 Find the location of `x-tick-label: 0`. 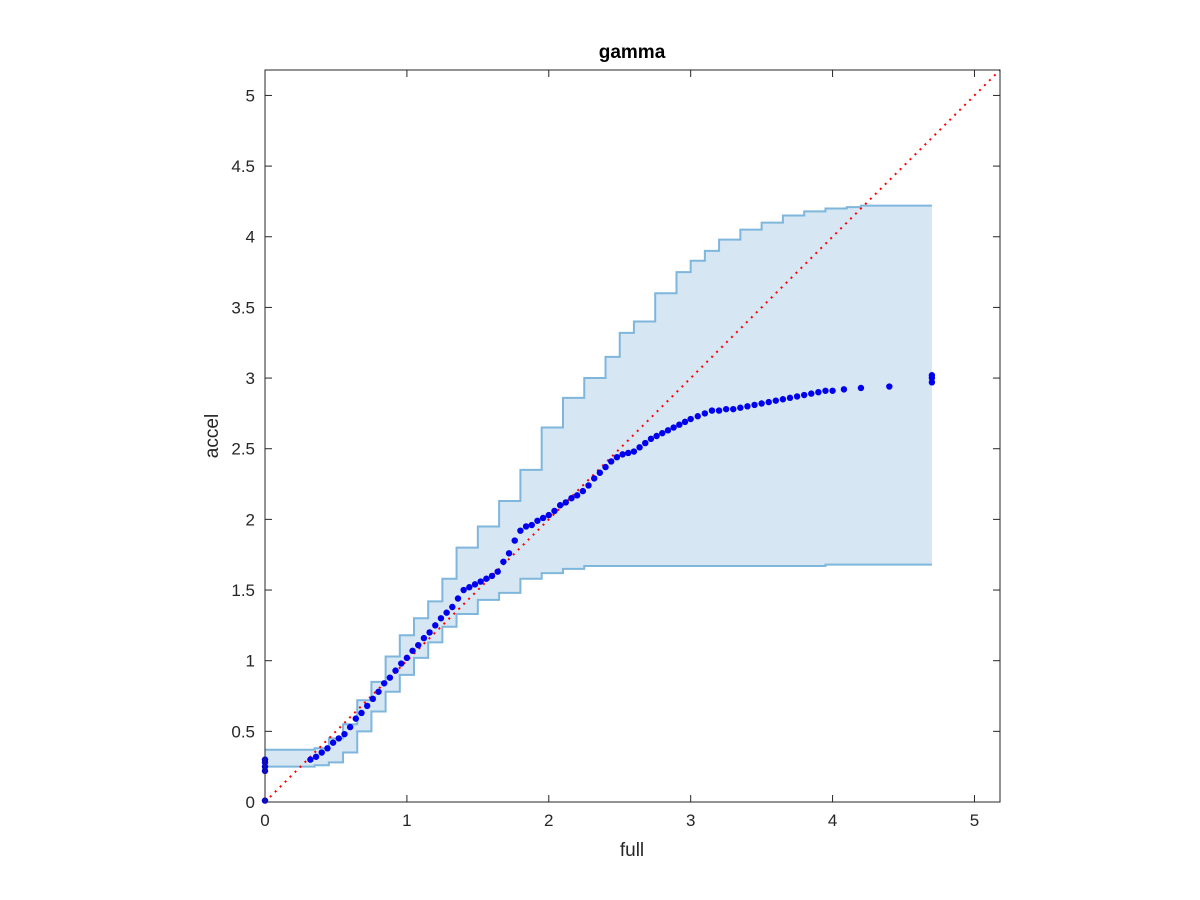

x-tick-label: 0 is located at coordinates (264, 820).